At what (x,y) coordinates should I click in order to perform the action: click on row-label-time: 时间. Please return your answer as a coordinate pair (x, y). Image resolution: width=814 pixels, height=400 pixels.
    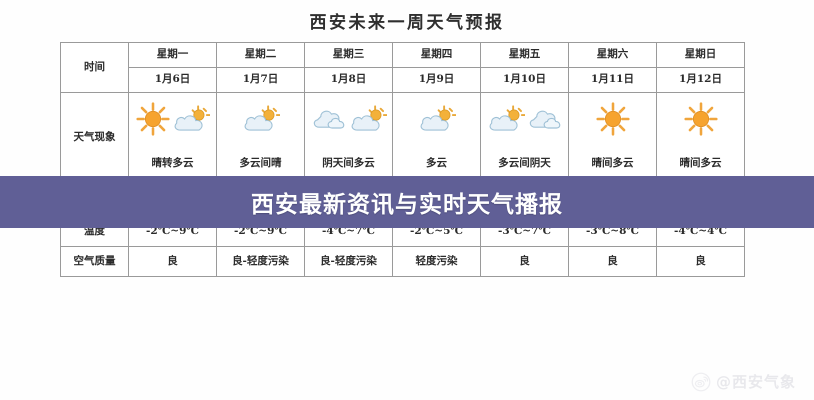
    Looking at the image, I should click on (94, 67).